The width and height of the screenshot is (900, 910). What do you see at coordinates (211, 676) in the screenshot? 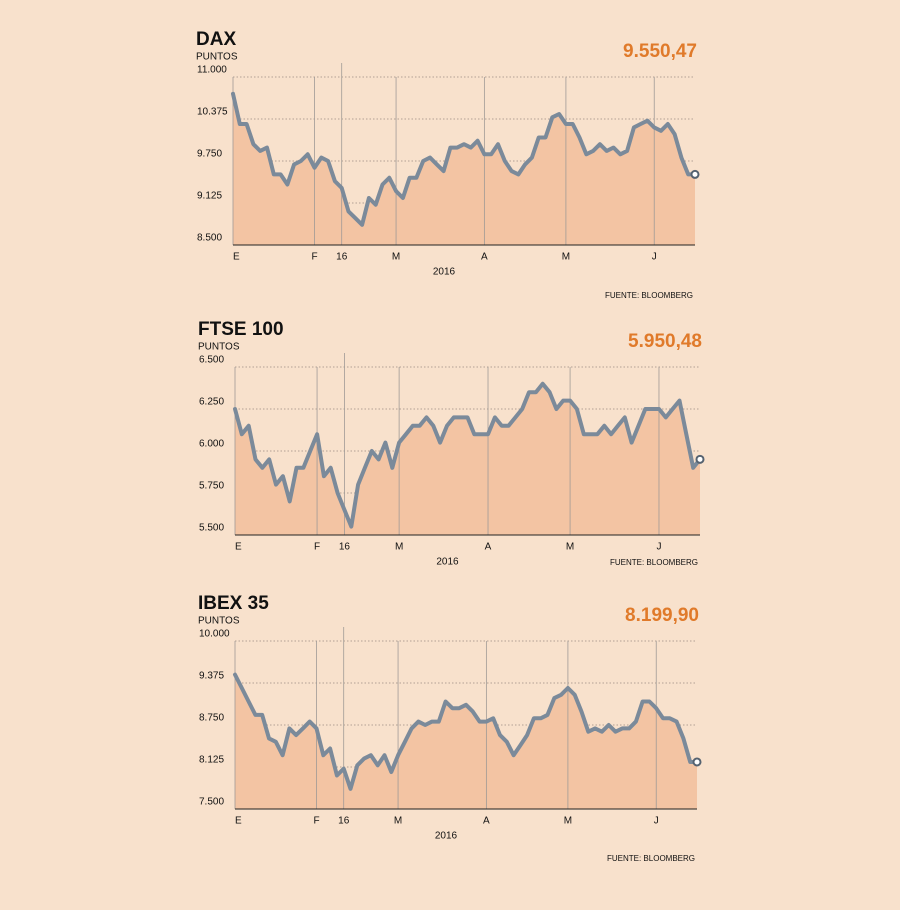
I see `y-tick-label: 9.375` at bounding box center [211, 676].